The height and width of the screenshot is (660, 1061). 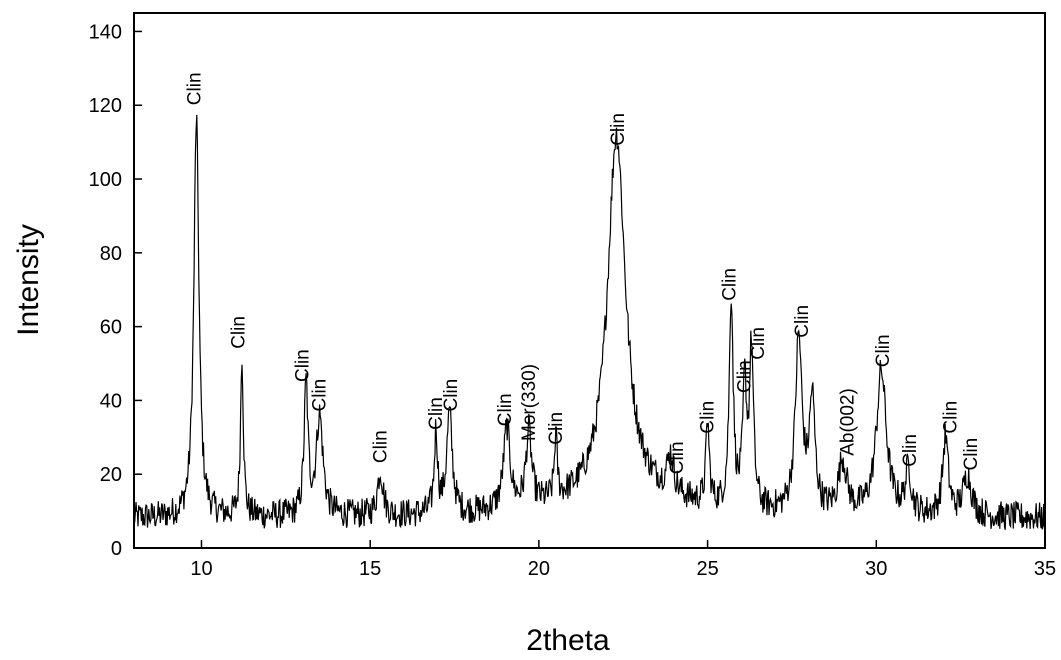 I want to click on y-axis-ticks: 0 20 40 60 80 100 120 140, so click(x=115, y=290).